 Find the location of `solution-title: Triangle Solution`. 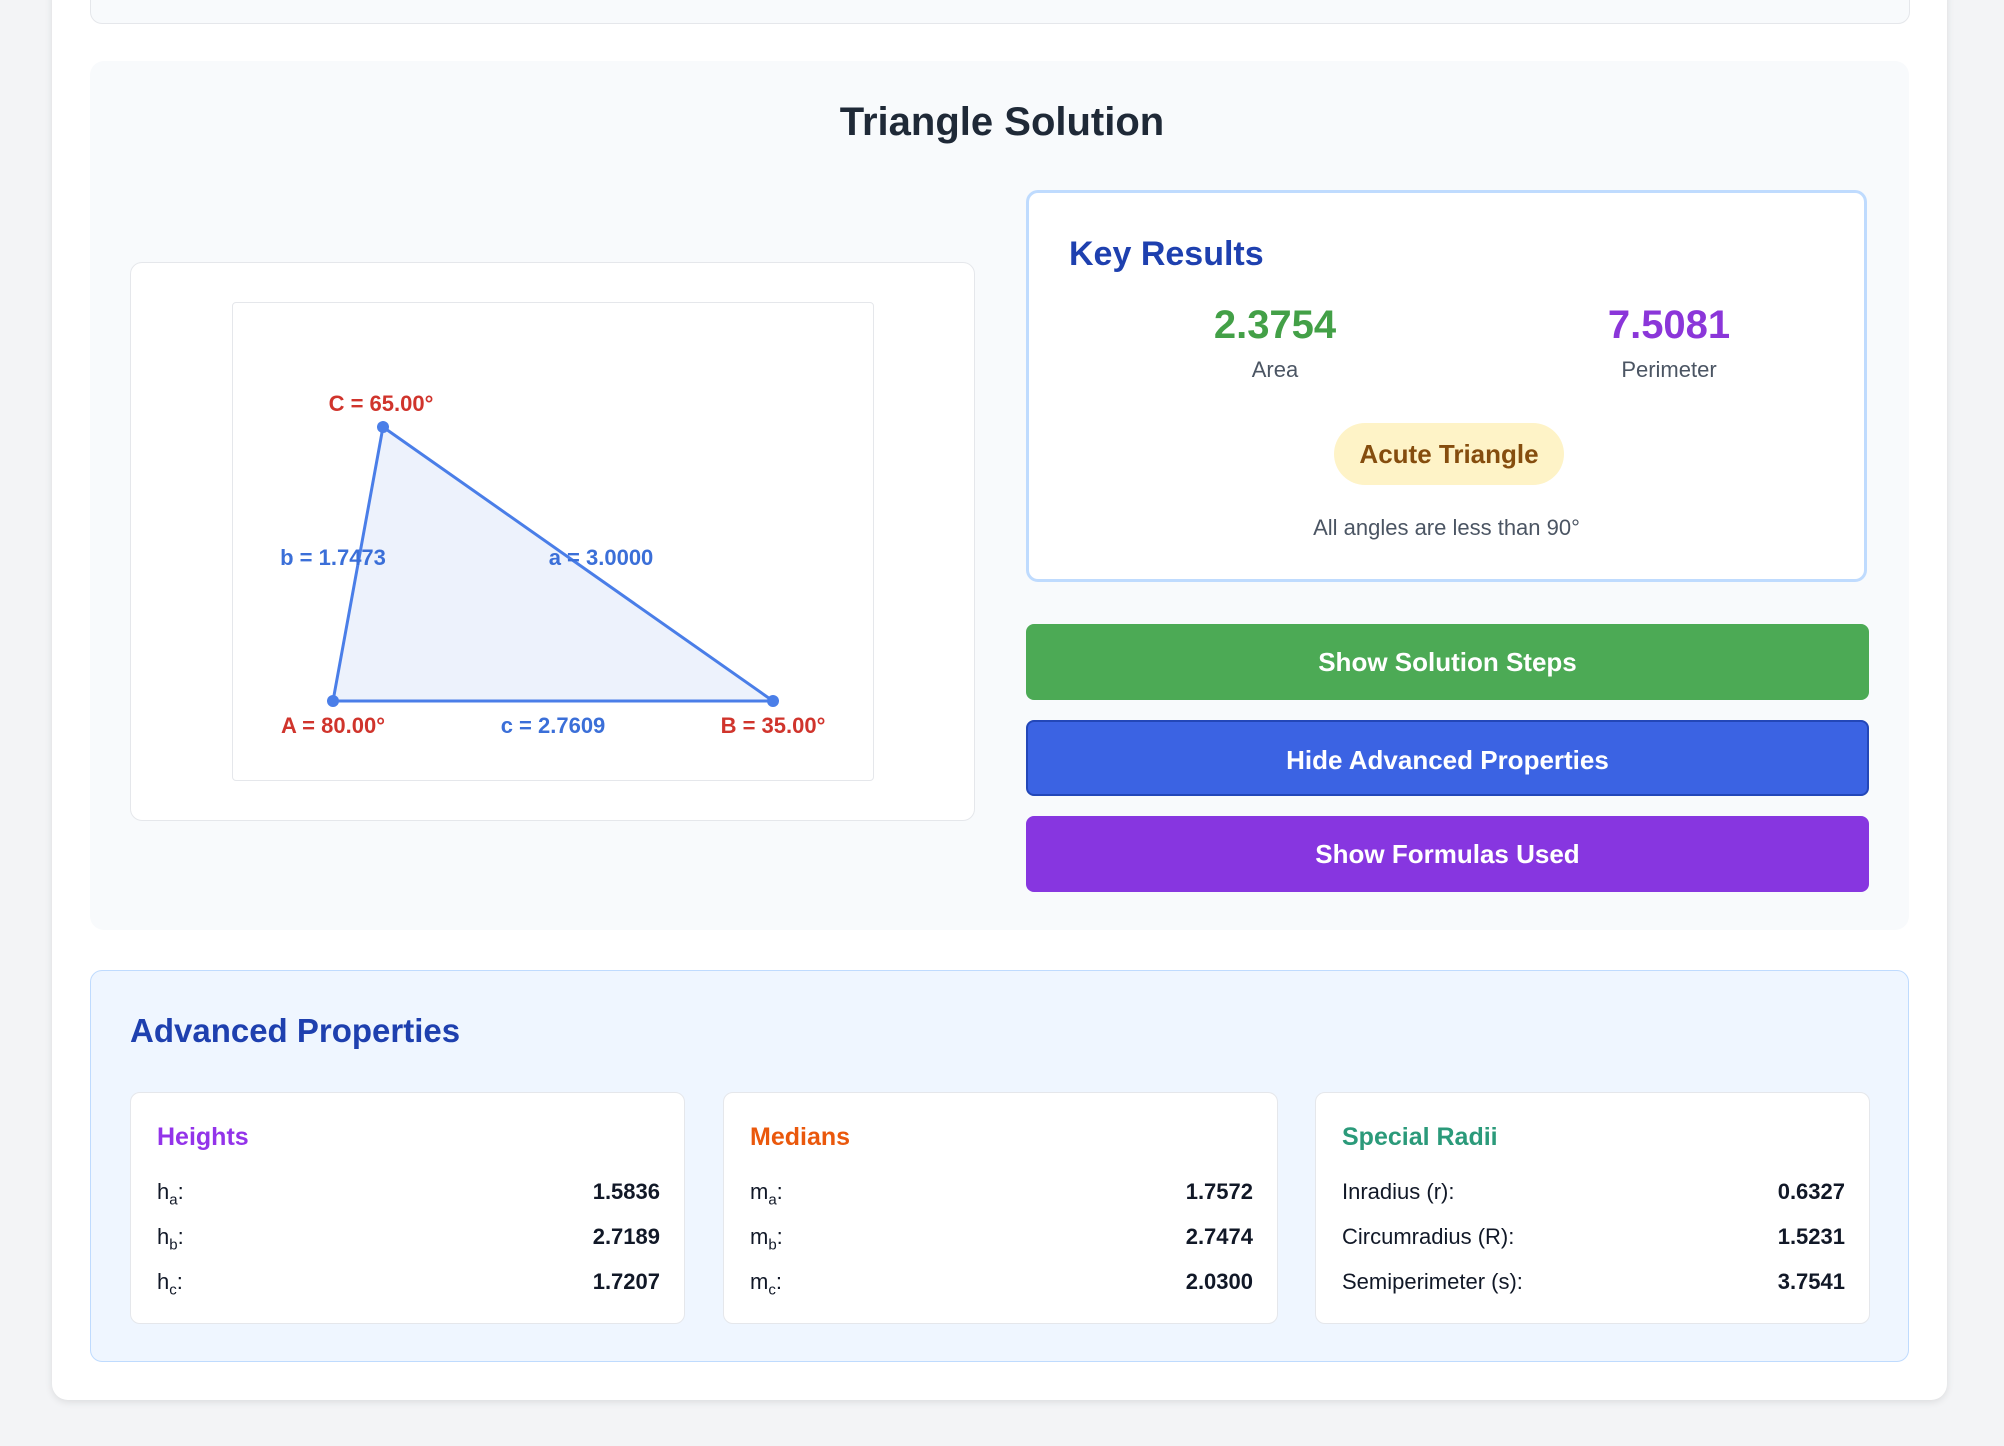

solution-title: Triangle Solution is located at coordinates (1002, 122).